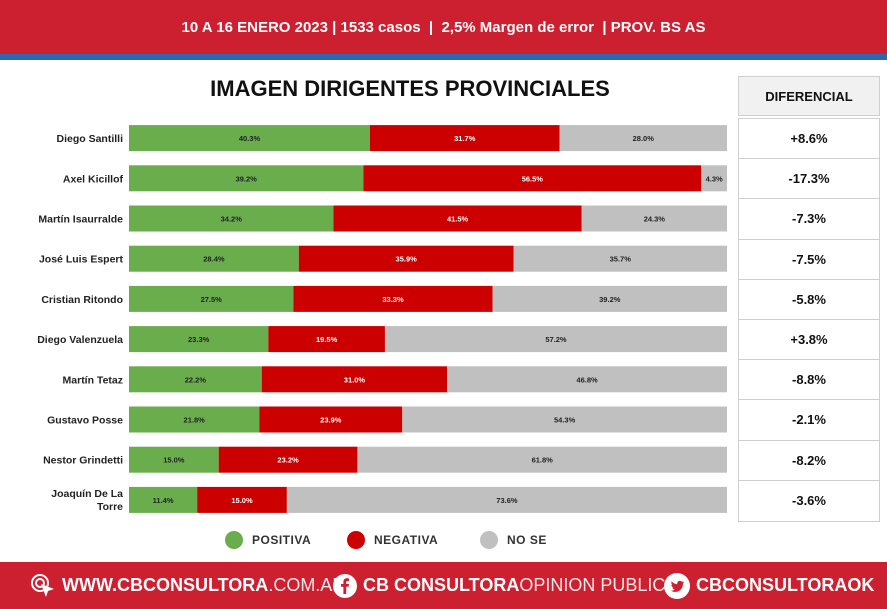  What do you see at coordinates (43, 586) in the screenshot?
I see `cursor-click-icon` at bounding box center [43, 586].